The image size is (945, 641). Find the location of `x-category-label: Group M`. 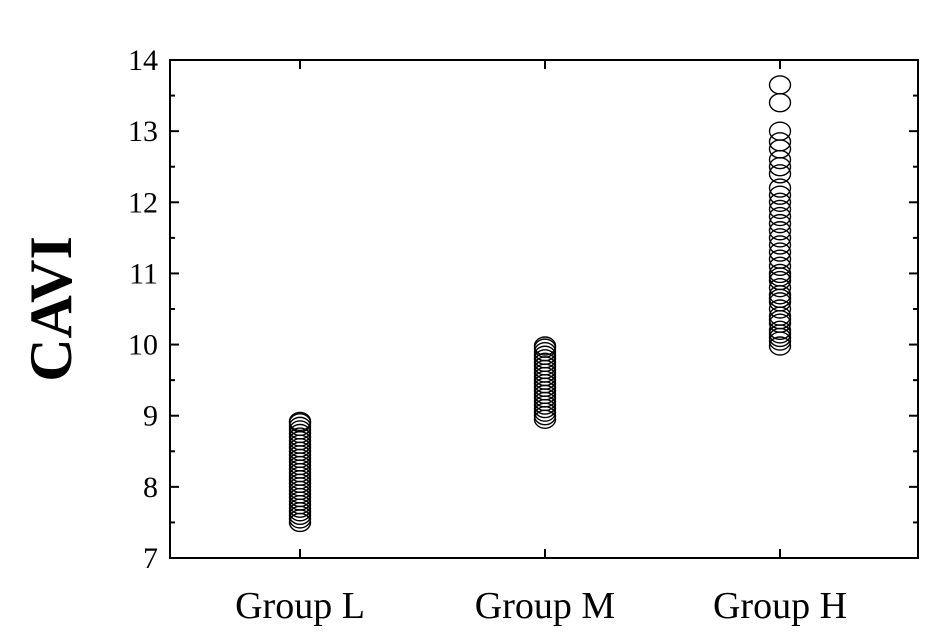

x-category-label: Group M is located at coordinates (545, 606).